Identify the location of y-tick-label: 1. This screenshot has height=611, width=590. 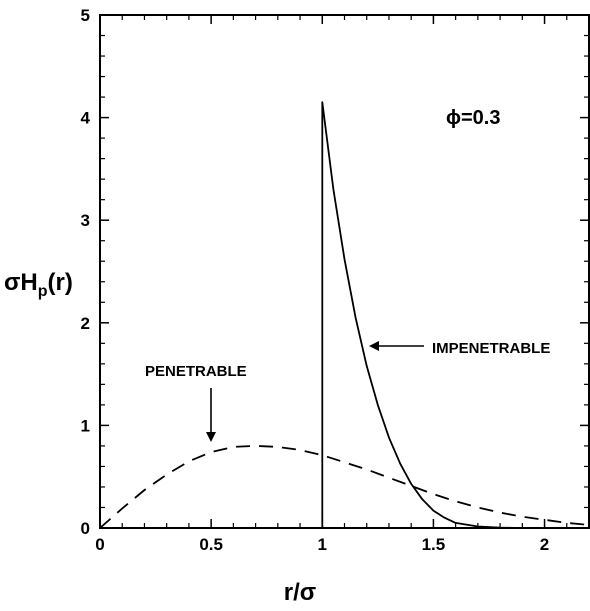
(85, 425).